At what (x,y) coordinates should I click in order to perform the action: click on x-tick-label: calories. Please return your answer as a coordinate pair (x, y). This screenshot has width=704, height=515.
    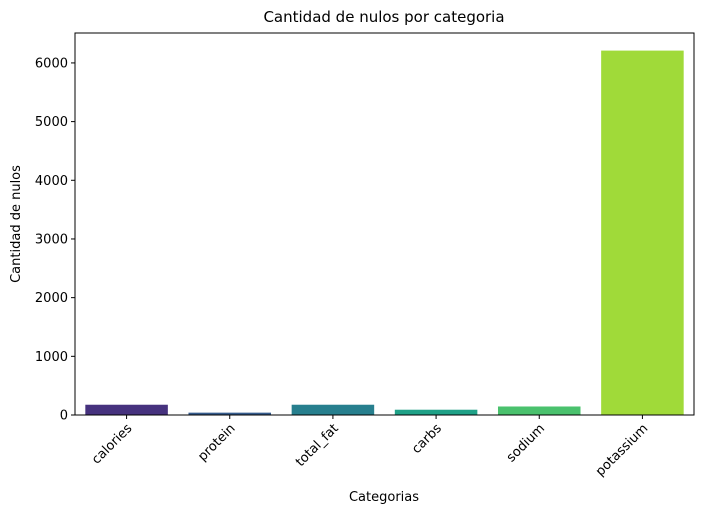
    Looking at the image, I should click on (112, 444).